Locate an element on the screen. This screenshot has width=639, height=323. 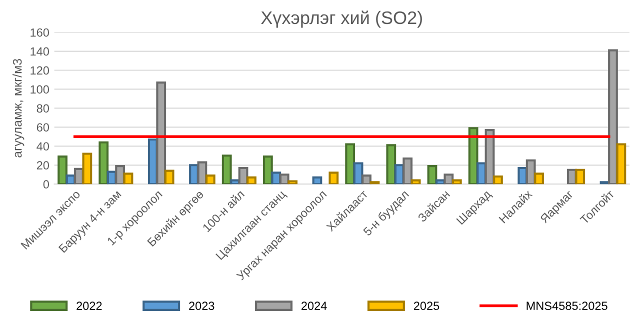
y-tick-label: 100 is located at coordinates (39, 89).